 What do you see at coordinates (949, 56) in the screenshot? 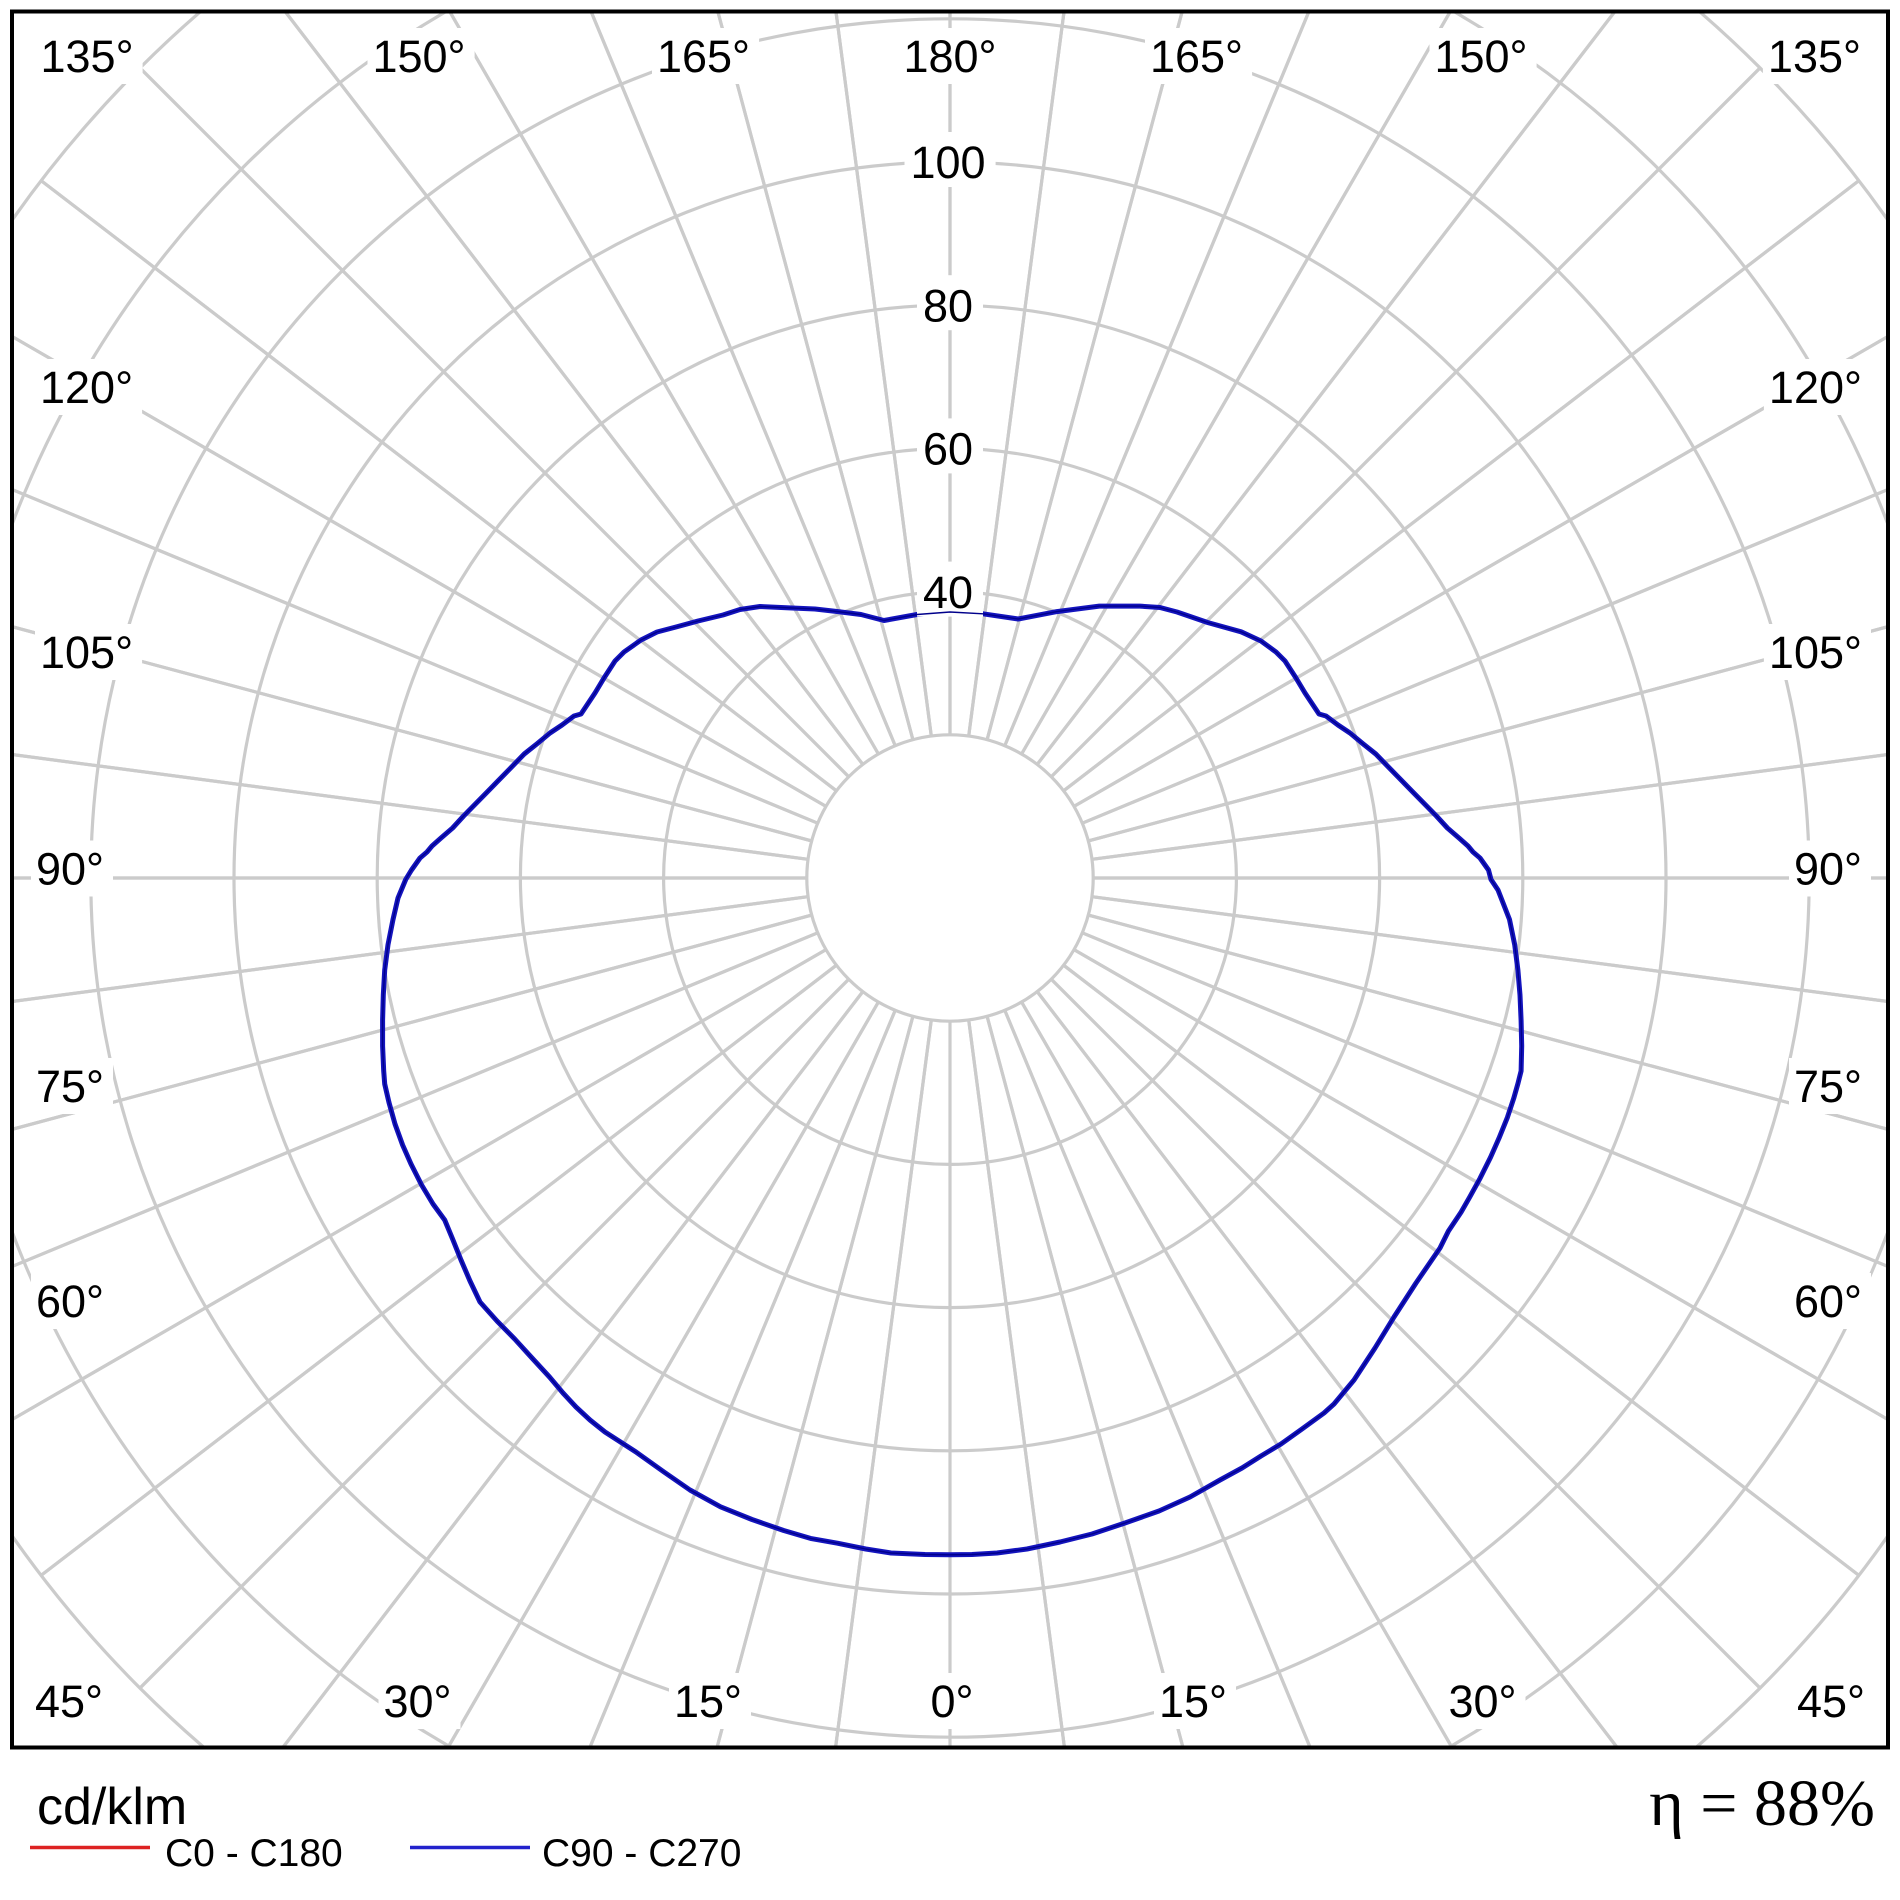
I see `svg-text: 180°` at bounding box center [949, 56].